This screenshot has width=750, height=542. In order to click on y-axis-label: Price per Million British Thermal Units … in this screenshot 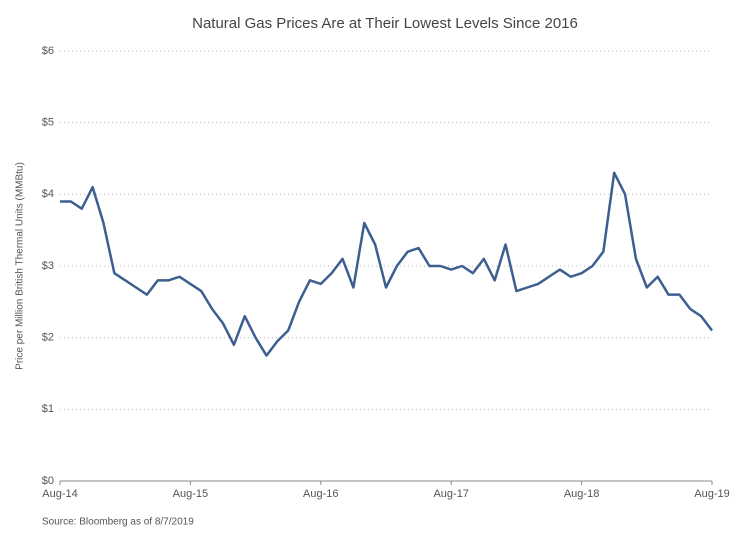, I will do `click(20, 266)`.